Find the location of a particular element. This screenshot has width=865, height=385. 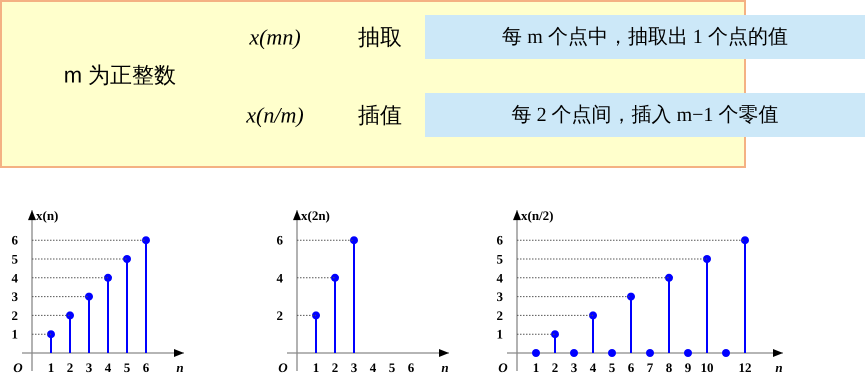

text: 抽取 is located at coordinates (380, 37).